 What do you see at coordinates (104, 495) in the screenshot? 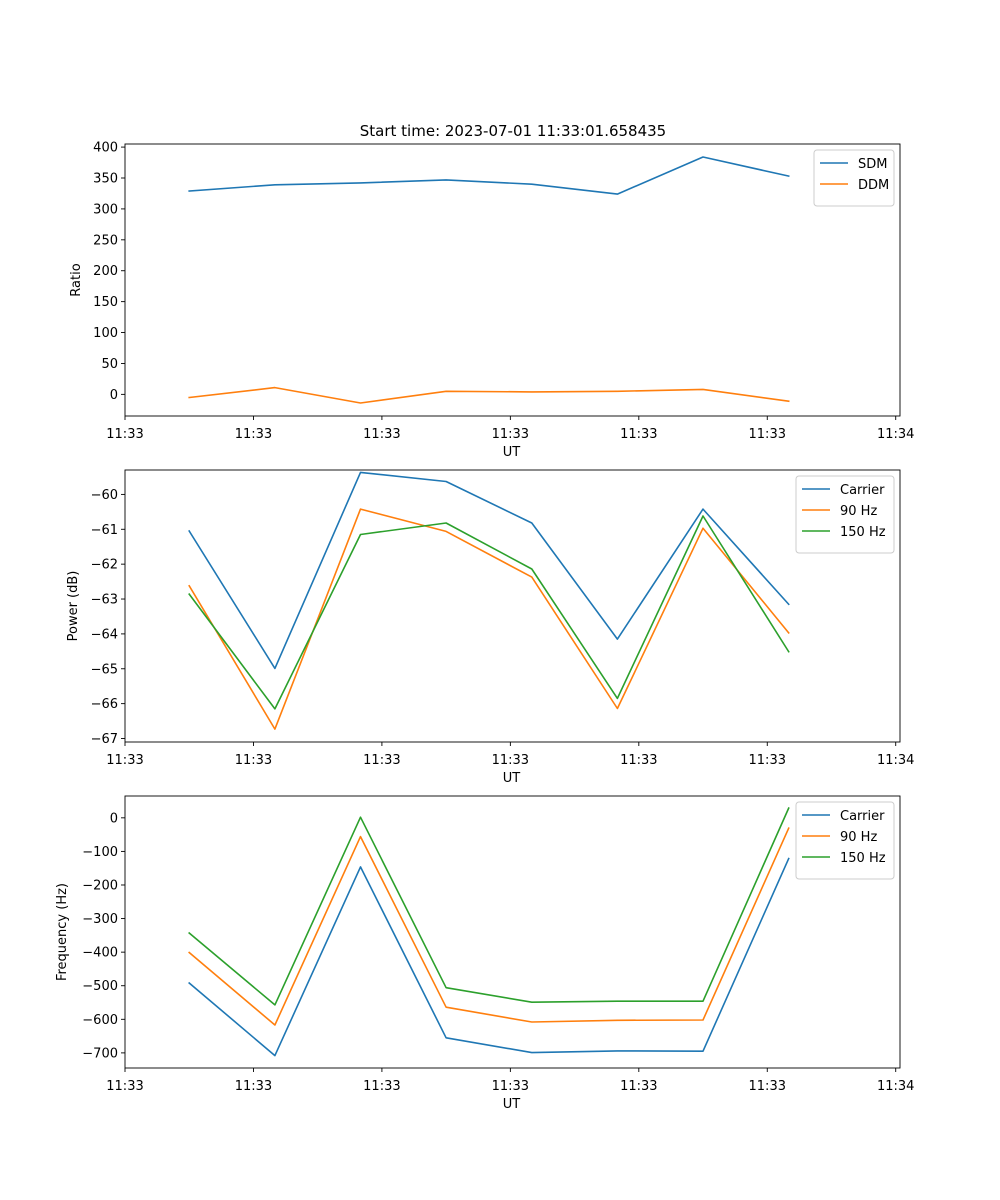
I see `y-tick-label: −60` at bounding box center [104, 495].